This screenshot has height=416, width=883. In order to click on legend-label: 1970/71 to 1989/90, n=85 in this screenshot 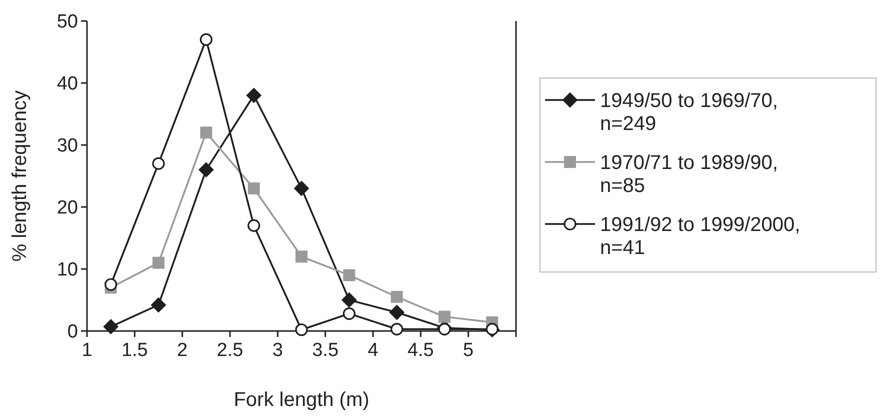, I will do `click(689, 174)`.